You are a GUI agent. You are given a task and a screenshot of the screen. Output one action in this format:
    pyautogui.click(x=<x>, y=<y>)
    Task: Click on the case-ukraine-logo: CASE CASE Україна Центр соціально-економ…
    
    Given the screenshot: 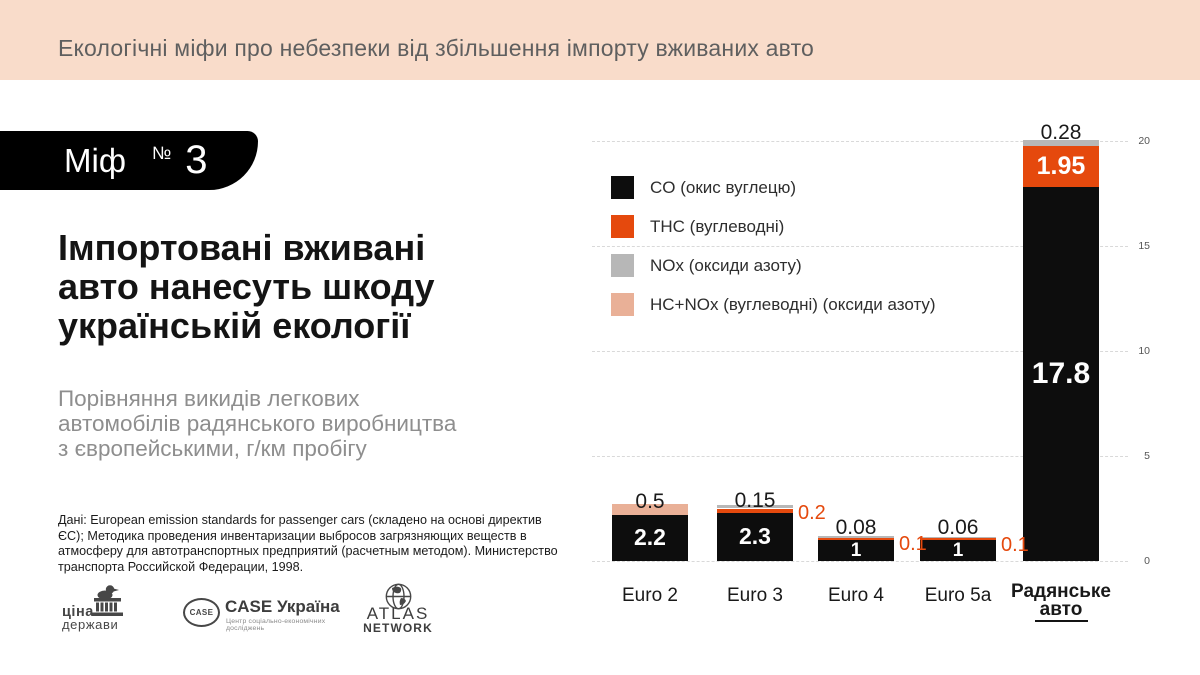 What is the action you would take?
    pyautogui.click(x=273, y=614)
    